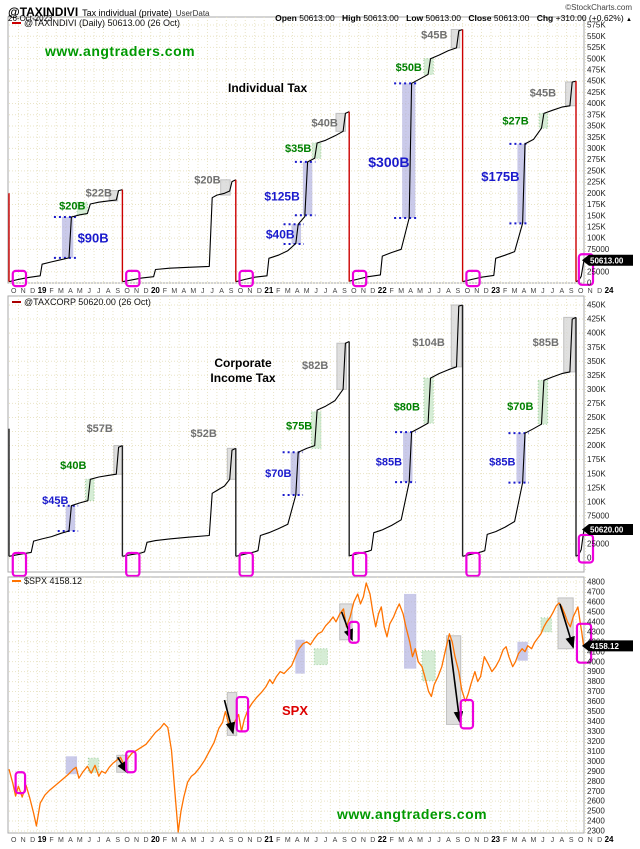 The height and width of the screenshot is (849, 640). What do you see at coordinates (609, 290) in the screenshot?
I see `x-axis-tick-label: 24` at bounding box center [609, 290].